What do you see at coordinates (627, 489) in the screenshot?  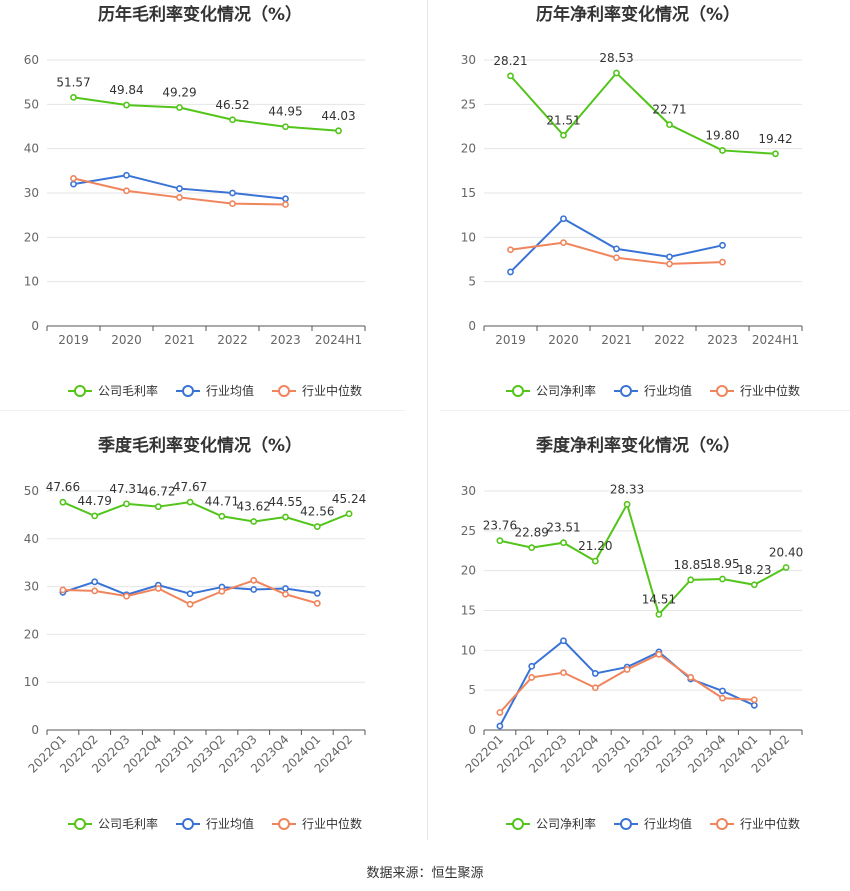 I see `data-label: 28.33` at bounding box center [627, 489].